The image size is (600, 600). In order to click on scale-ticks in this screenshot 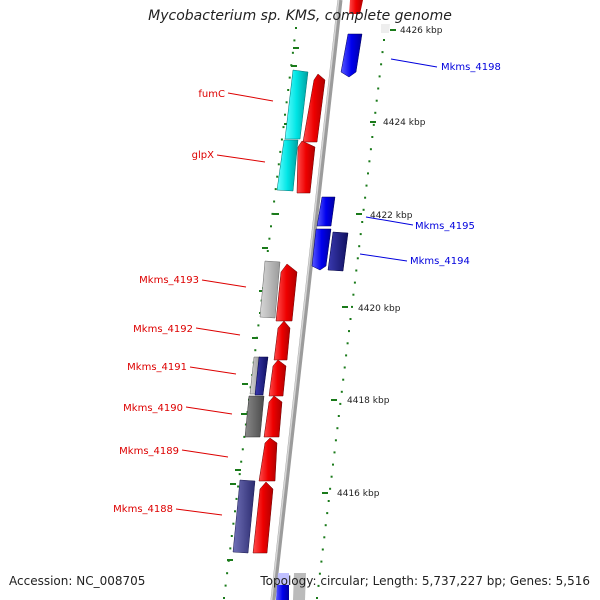, I will do `click(359, 261)`.